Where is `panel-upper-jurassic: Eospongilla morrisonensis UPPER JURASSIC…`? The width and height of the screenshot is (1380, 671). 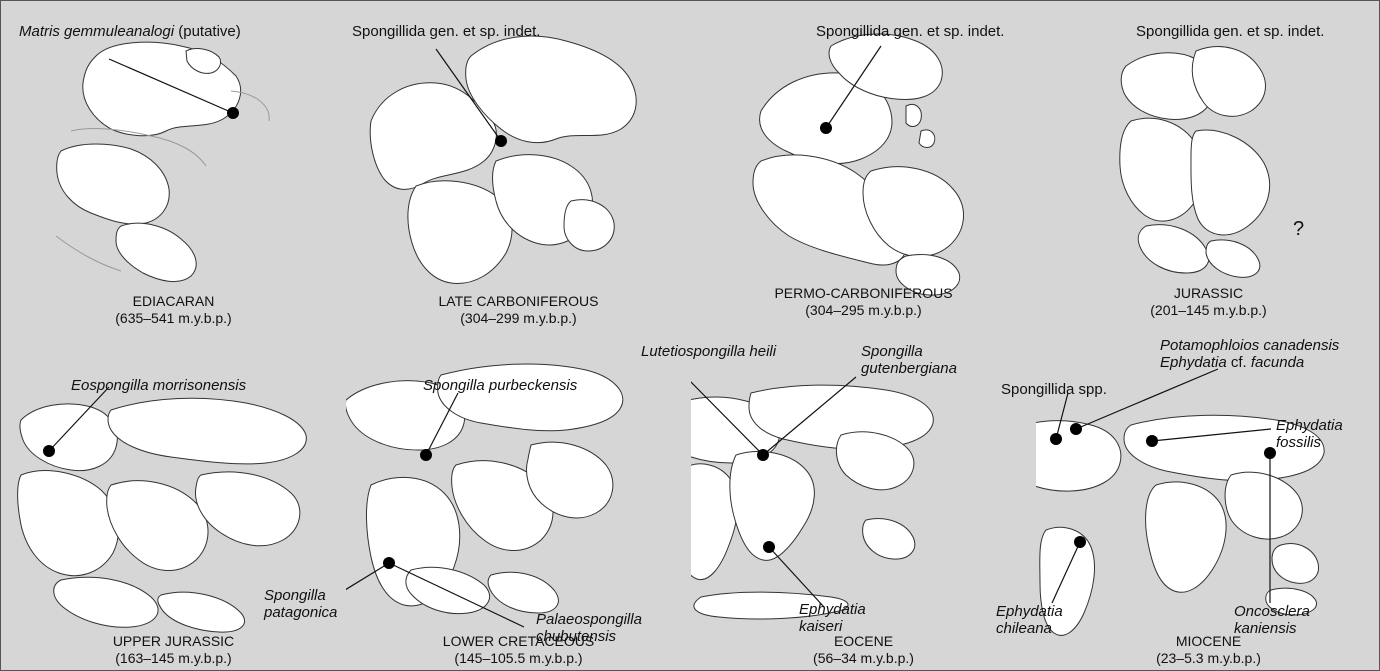
panel-upper-jurassic: Eospongilla morrisonensis UPPER JURASSIC… is located at coordinates (173, 502).